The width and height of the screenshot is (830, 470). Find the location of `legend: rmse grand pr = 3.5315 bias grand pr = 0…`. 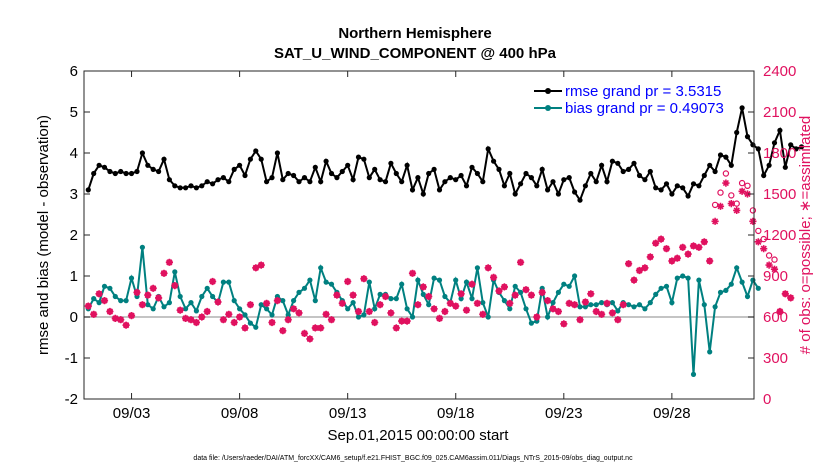

legend: rmse grand pr = 3.5315 bias grand pr = 0… is located at coordinates (629, 100).